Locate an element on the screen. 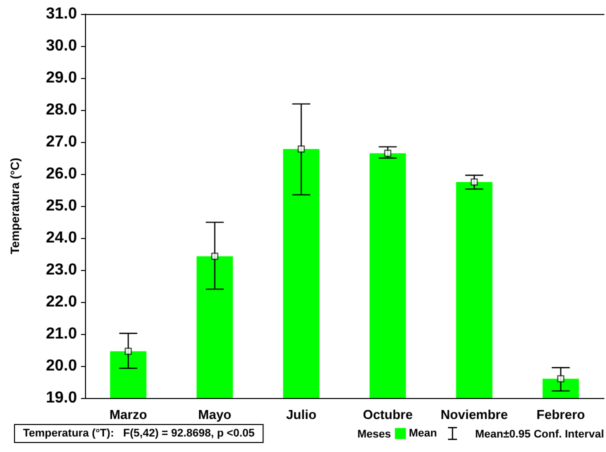  x-tick-label: Julio is located at coordinates (301, 414).